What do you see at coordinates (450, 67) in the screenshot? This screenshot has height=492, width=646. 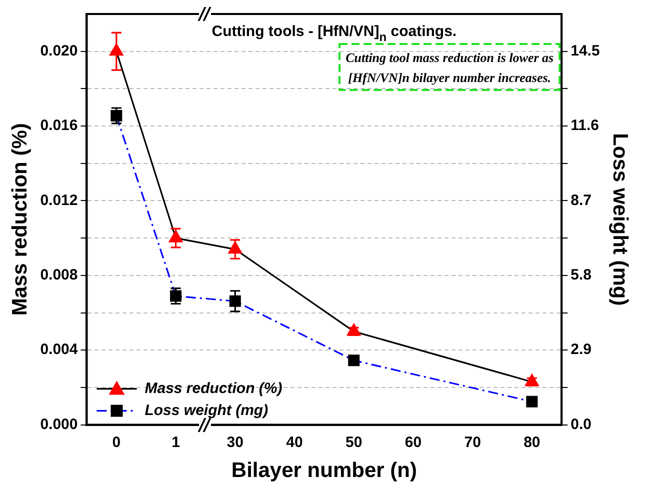 I see `annotation: Cutting tool mass reduction is lower as [HfN/VN]n bilayer number increases.` at bounding box center [450, 67].